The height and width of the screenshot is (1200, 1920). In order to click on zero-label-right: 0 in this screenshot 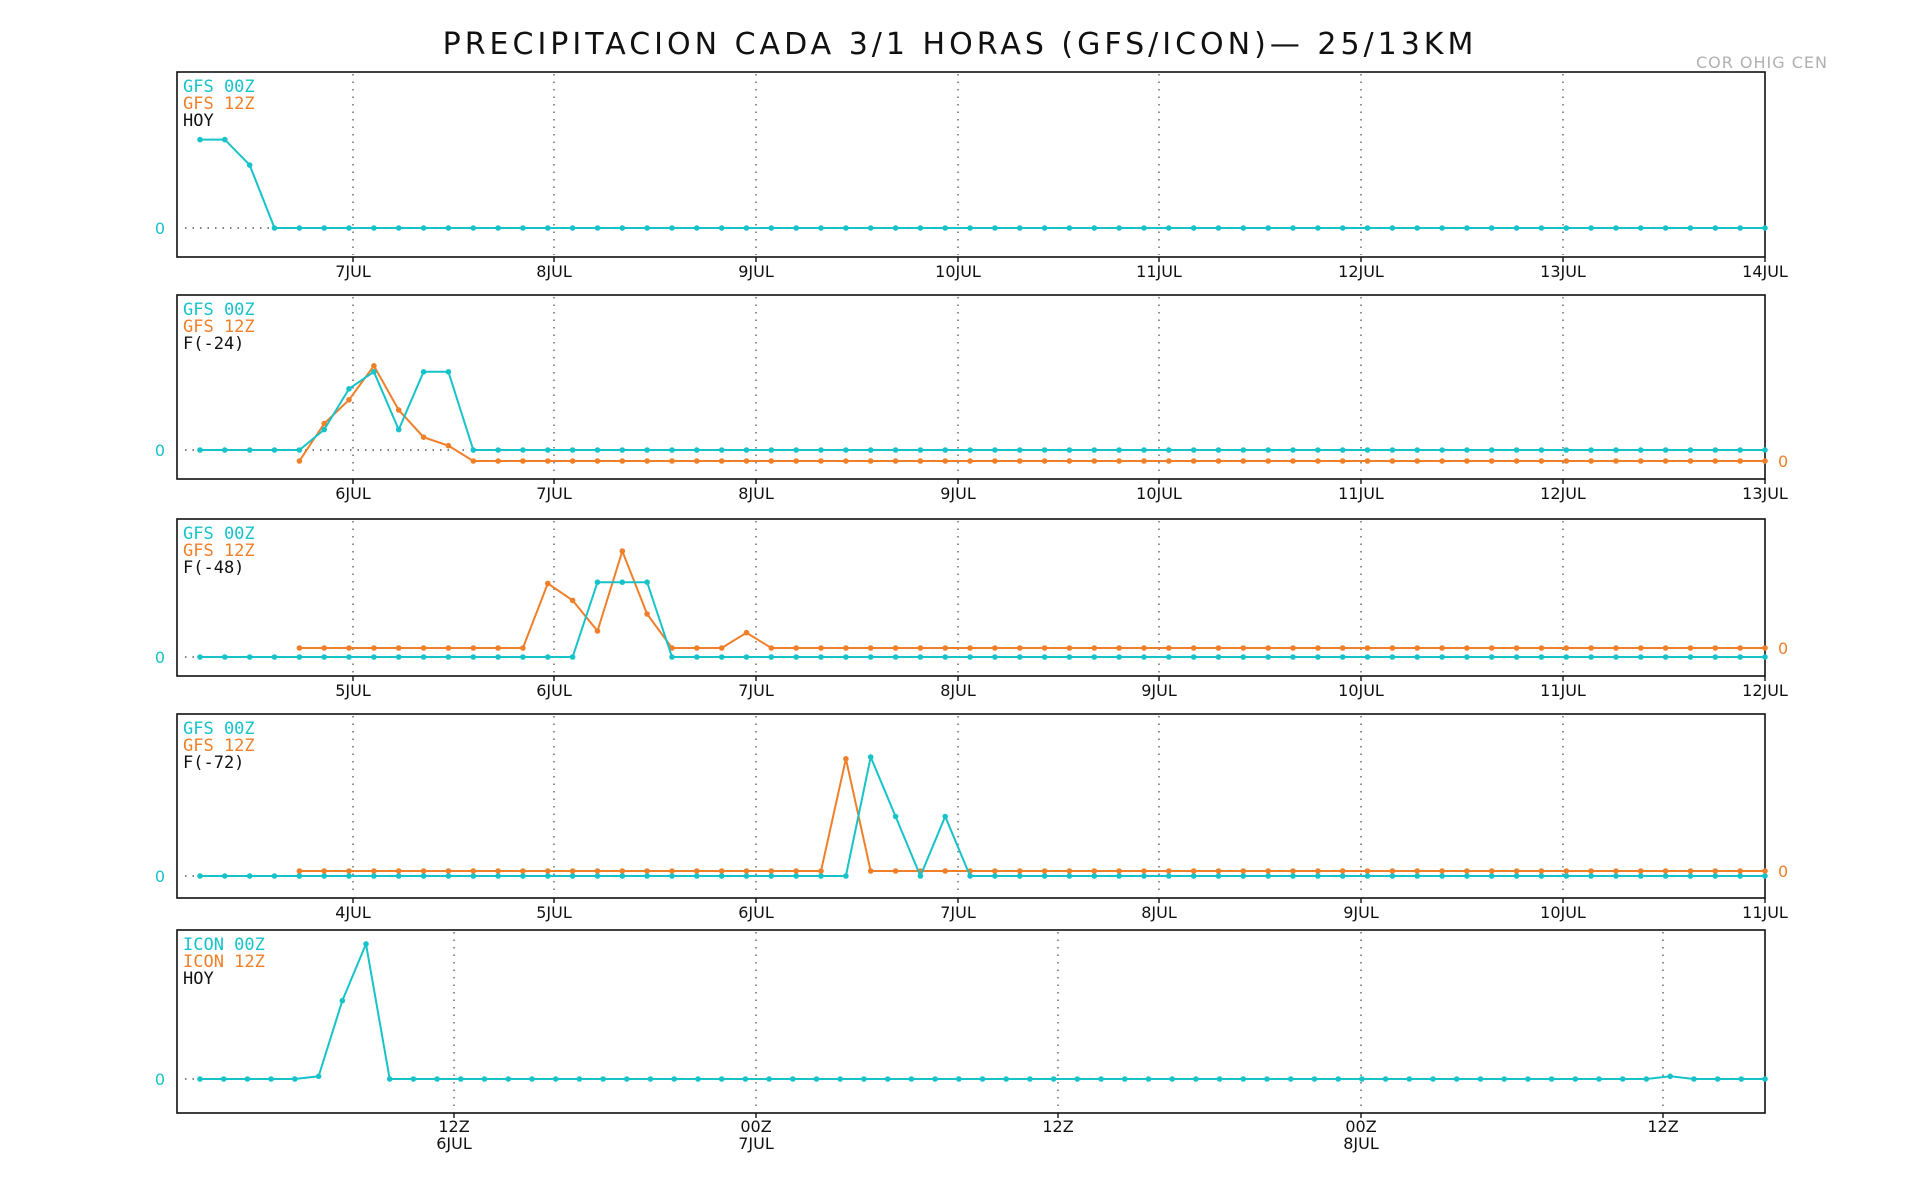, I will do `click(1783, 461)`.